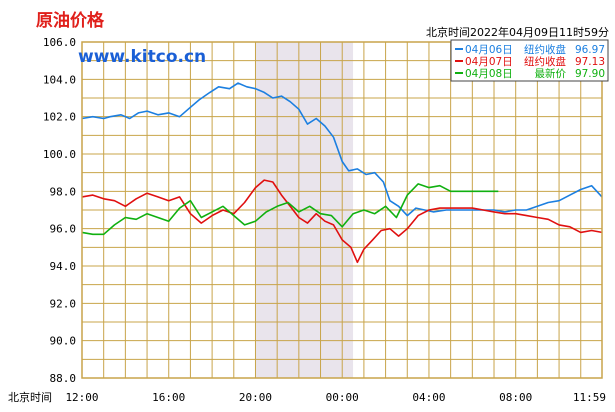 The image size is (615, 412). Describe the element at coordinates (63, 378) in the screenshot. I see `y-tick-label: 88.0` at that location.